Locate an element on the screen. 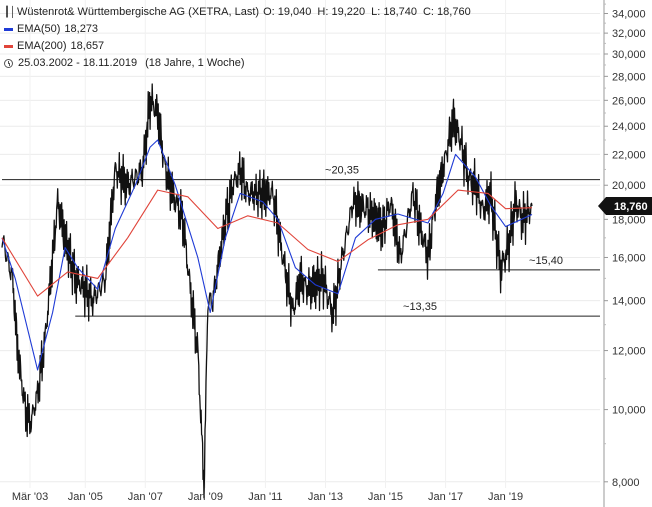  y-tick-label: 22,000 is located at coordinates (629, 155).